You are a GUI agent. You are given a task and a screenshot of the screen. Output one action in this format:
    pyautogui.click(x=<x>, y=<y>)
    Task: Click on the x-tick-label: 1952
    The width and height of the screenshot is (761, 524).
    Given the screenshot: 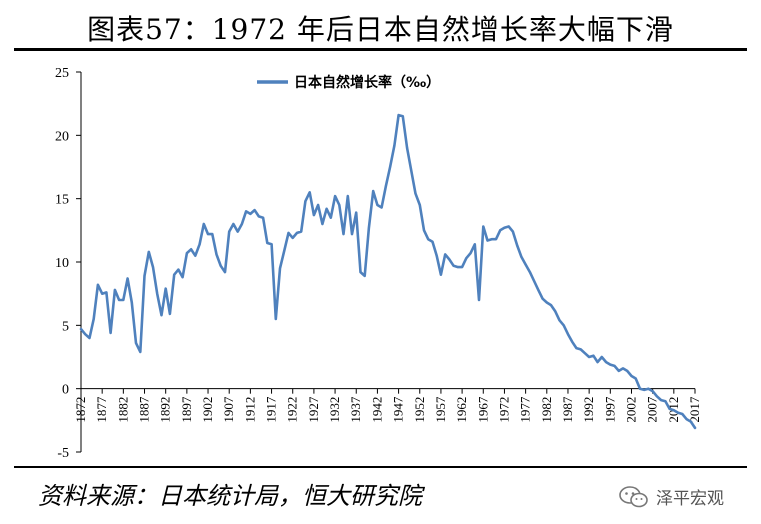 What is the action you would take?
    pyautogui.click(x=419, y=410)
    